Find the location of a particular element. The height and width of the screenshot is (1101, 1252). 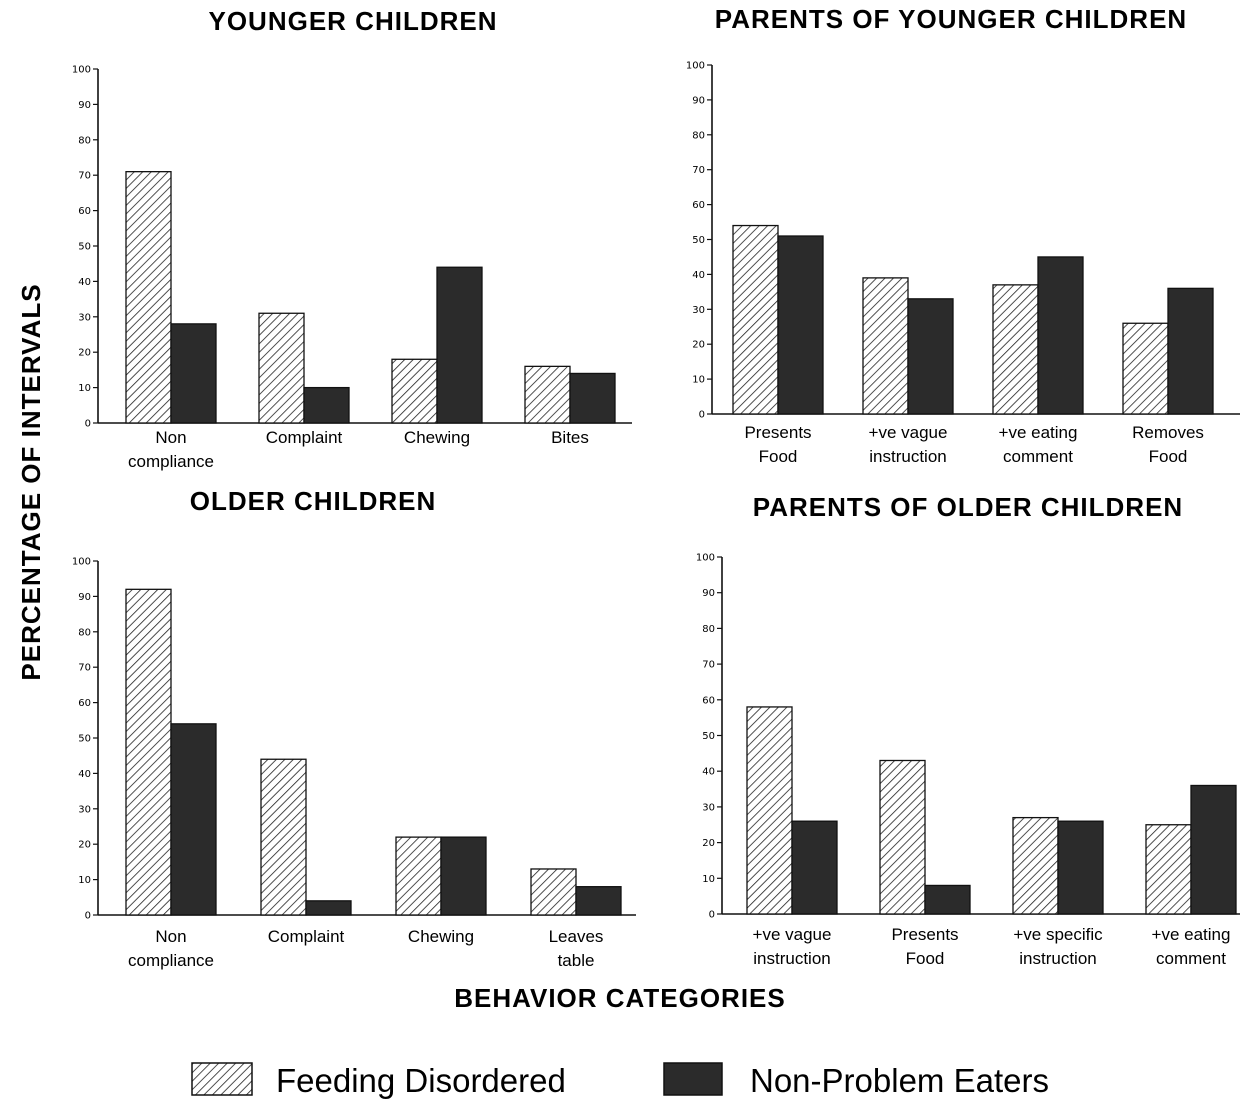

category-label: Presents is located at coordinates (777, 432).